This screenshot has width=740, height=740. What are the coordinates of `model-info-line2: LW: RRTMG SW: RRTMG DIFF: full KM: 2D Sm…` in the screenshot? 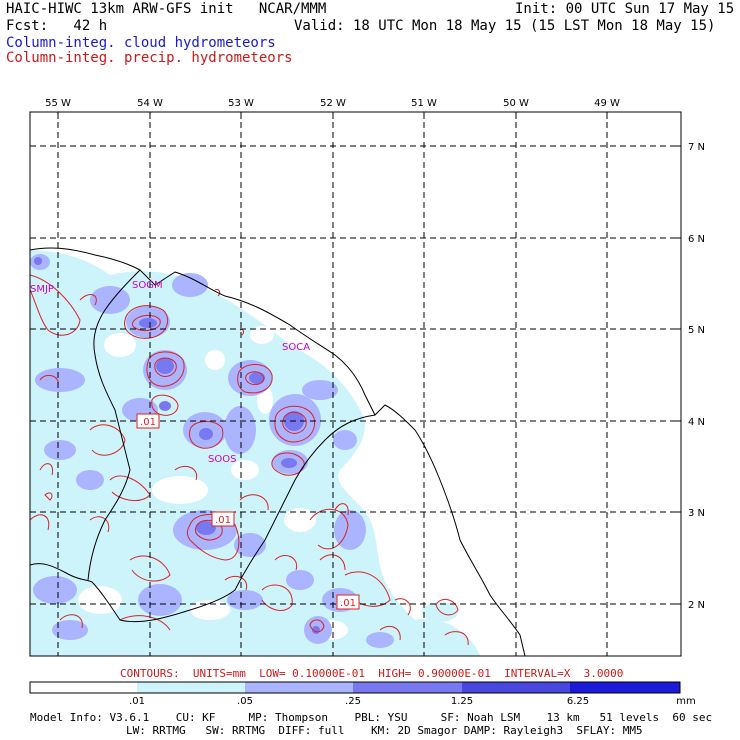 It's located at (384, 730).